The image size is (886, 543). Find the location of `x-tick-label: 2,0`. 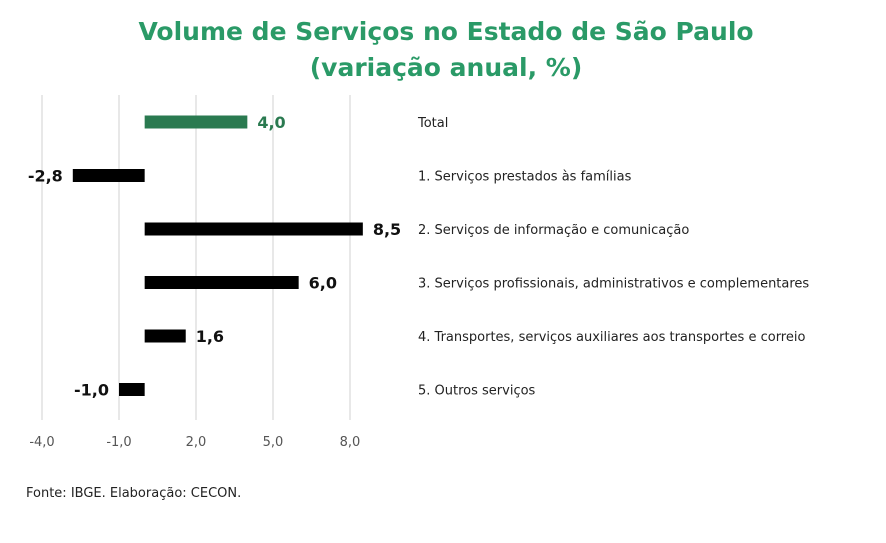

x-tick-label: 2,0 is located at coordinates (196, 442).